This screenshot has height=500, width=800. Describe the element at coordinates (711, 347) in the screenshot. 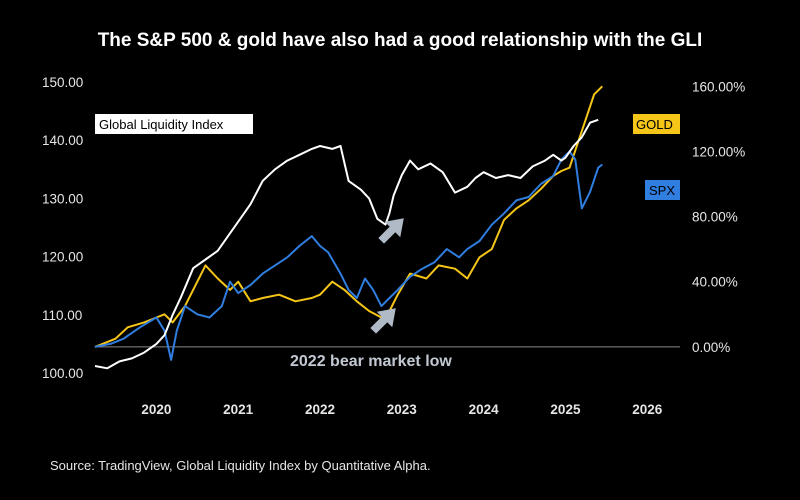

I see `right-tick-label: 0.00%` at that location.